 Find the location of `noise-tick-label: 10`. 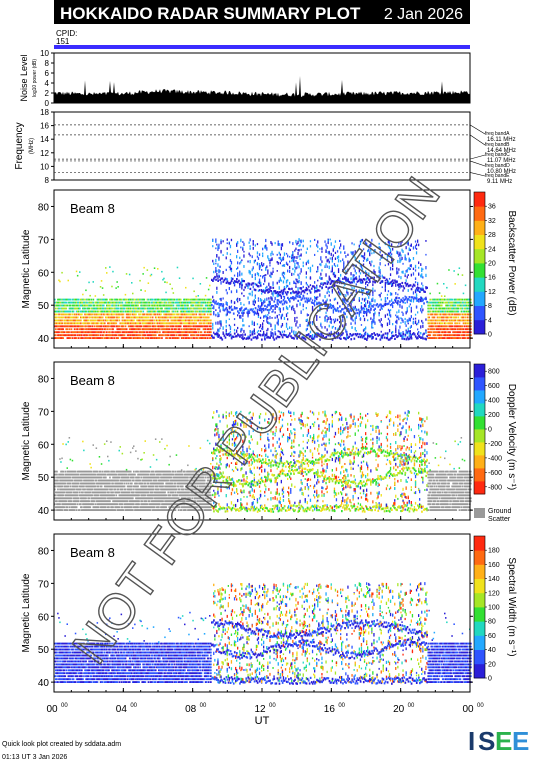

noise-tick-label: 10 is located at coordinates (44, 53).